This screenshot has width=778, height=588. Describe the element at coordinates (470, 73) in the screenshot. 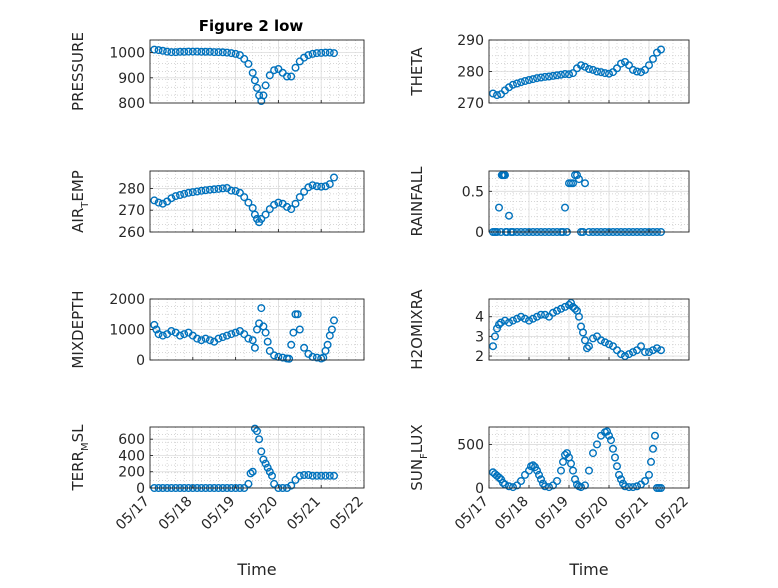

I see `y-tick-label: 280` at that location.